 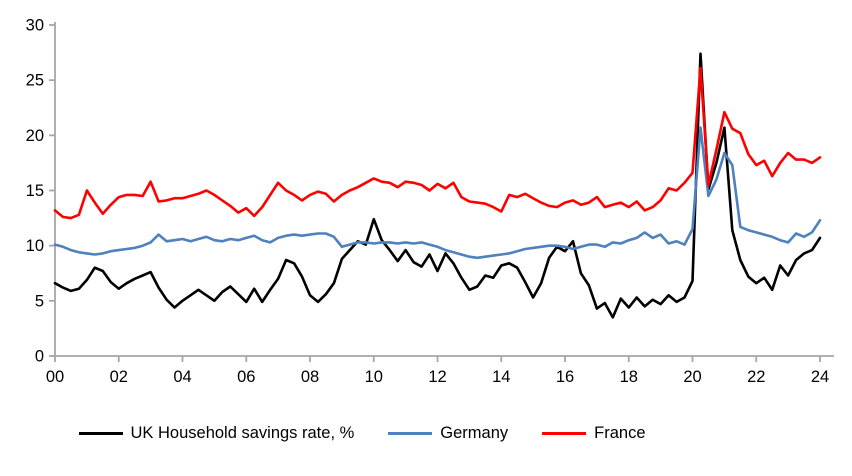 What do you see at coordinates (182, 377) in the screenshot?
I see `x-tick-label: 04` at bounding box center [182, 377].